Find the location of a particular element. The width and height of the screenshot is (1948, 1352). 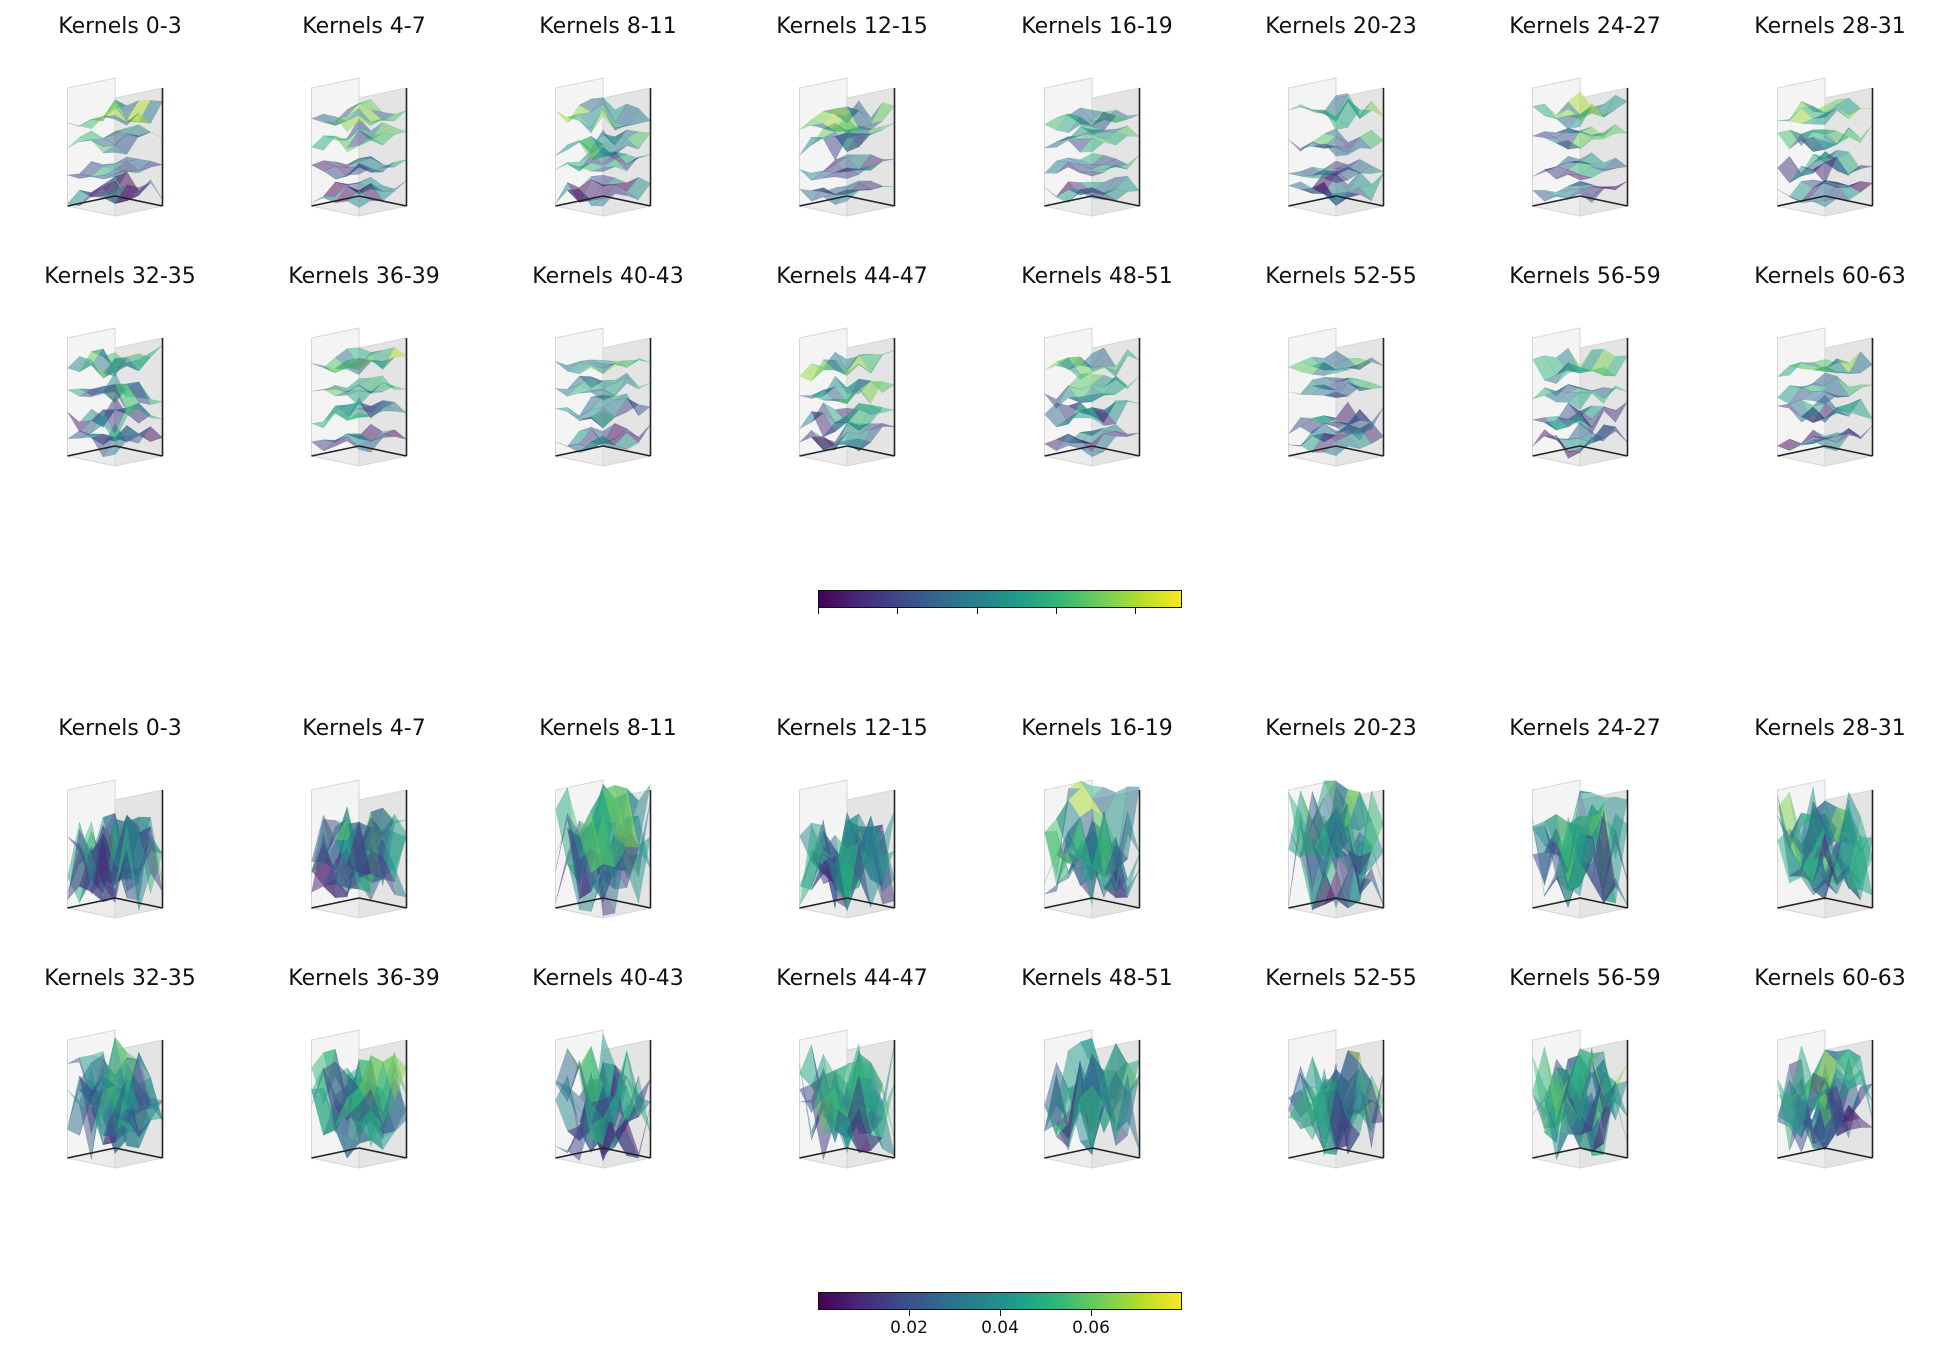

subplot-panel: Kernels 28-31 is located at coordinates (1830, 129).